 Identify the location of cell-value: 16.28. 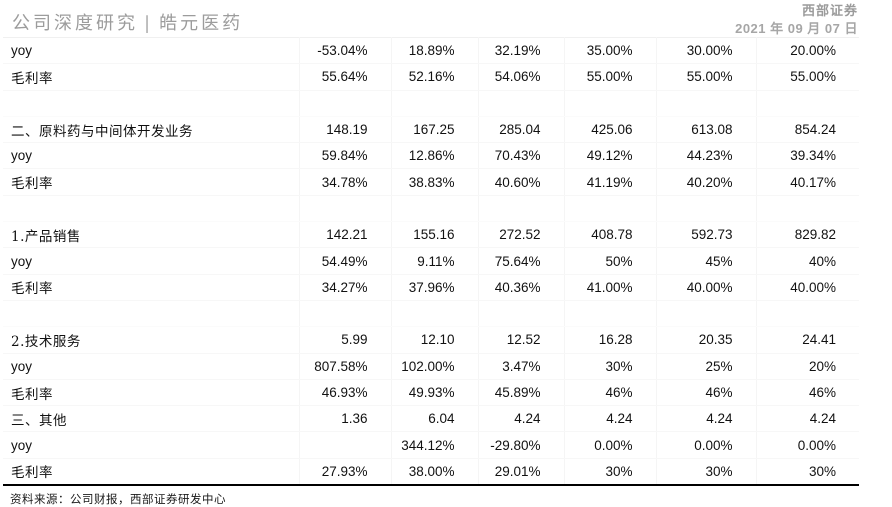
(610, 340).